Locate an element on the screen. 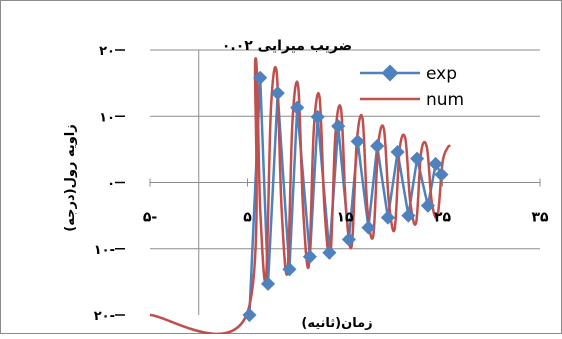 This screenshot has height=339, width=562. y-axis-label: زاویه رول(درجه) is located at coordinates (70, 177).